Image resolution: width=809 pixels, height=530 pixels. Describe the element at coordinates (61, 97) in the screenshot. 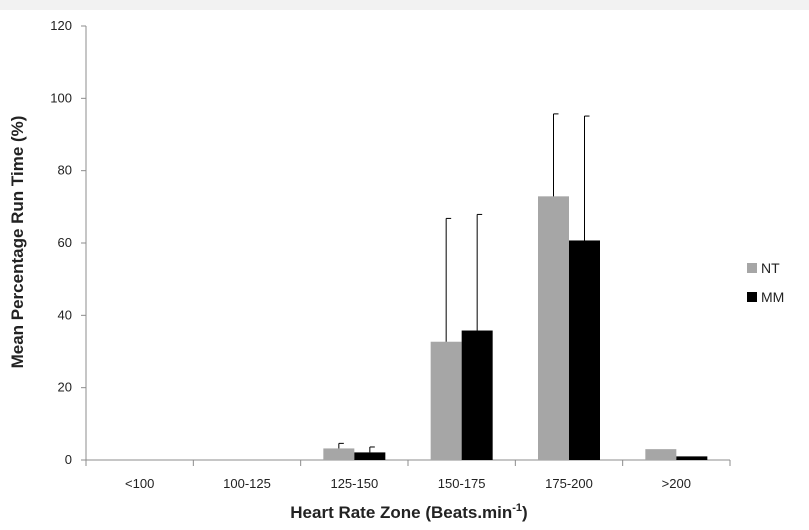

I see `y-tick-label: 100` at that location.